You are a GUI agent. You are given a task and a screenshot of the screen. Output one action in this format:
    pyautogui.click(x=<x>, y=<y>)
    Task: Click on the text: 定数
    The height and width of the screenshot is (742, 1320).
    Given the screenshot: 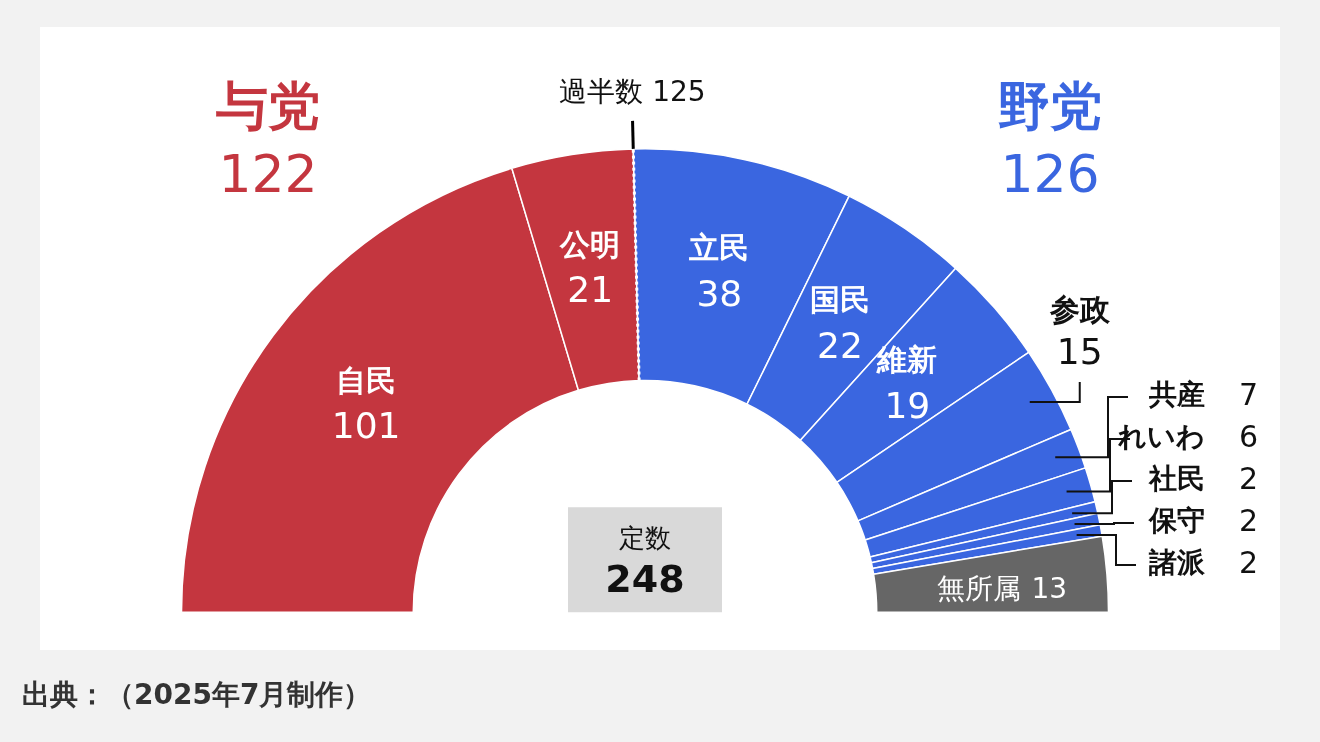 What is the action you would take?
    pyautogui.click(x=645, y=538)
    